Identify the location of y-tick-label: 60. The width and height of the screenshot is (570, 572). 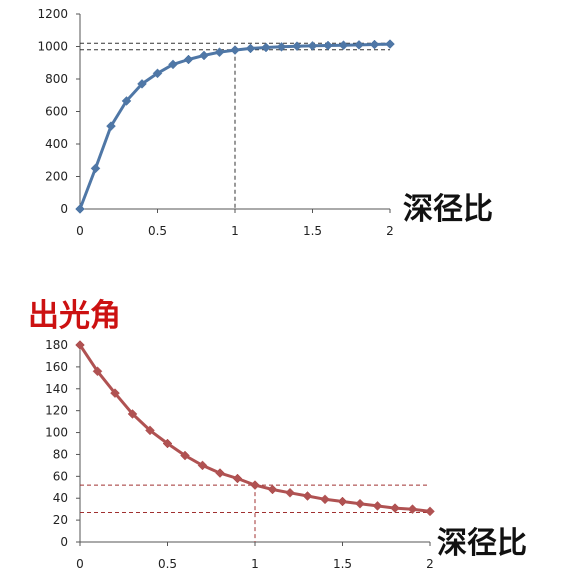
(60, 476).